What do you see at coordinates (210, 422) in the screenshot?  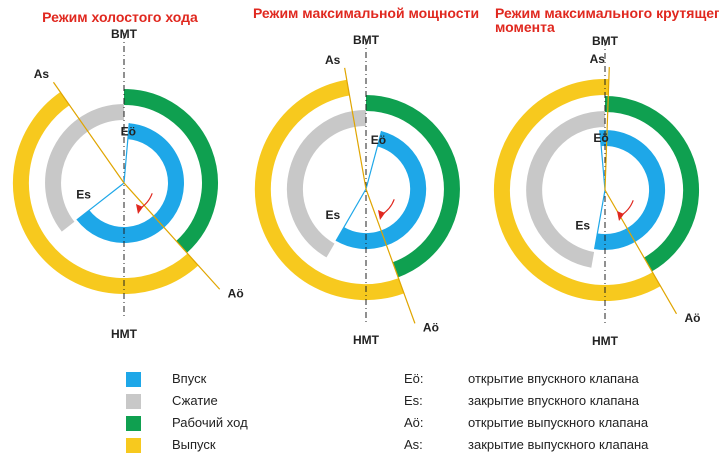 I see `legend-phase-label: Рабочий ход` at bounding box center [210, 422].